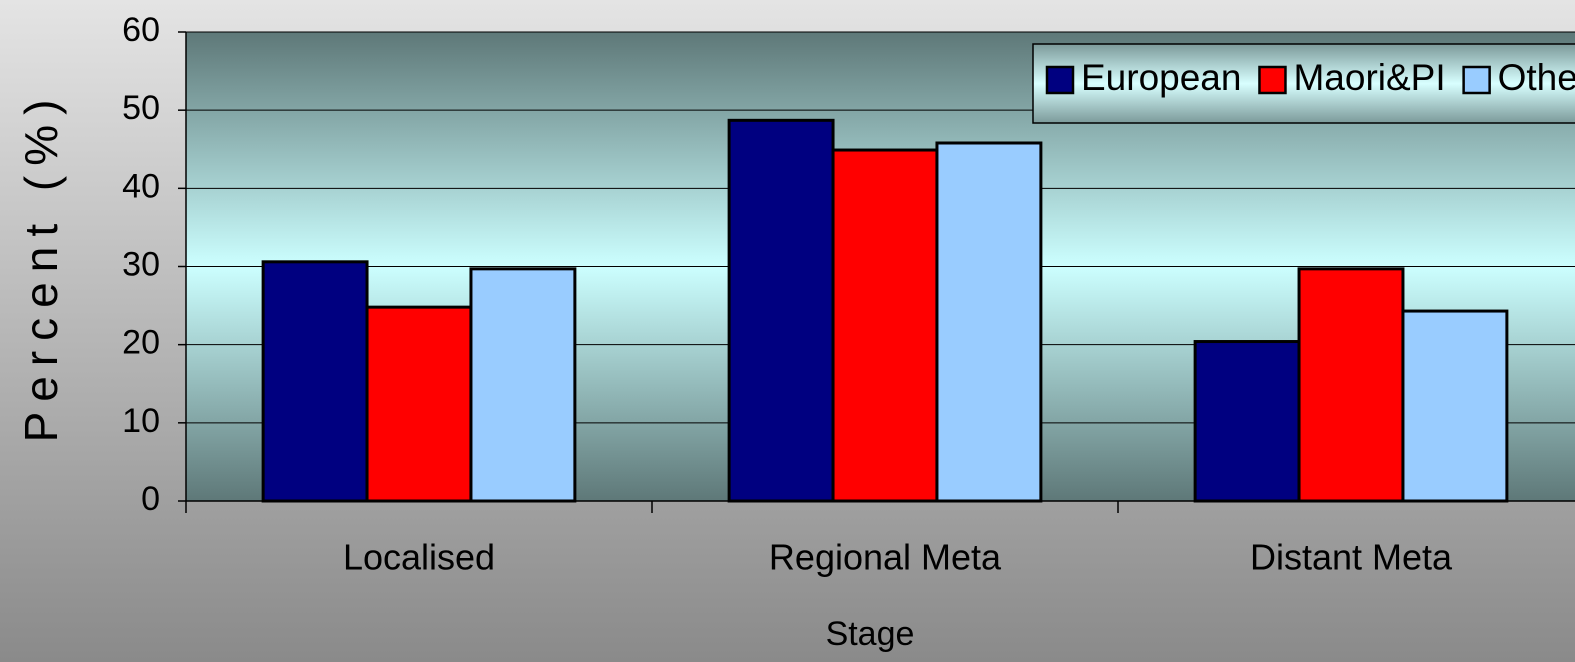 Image resolution: width=1575 pixels, height=662 pixels. Describe the element at coordinates (141, 108) in the screenshot. I see `y-tick-label: 50` at that location.